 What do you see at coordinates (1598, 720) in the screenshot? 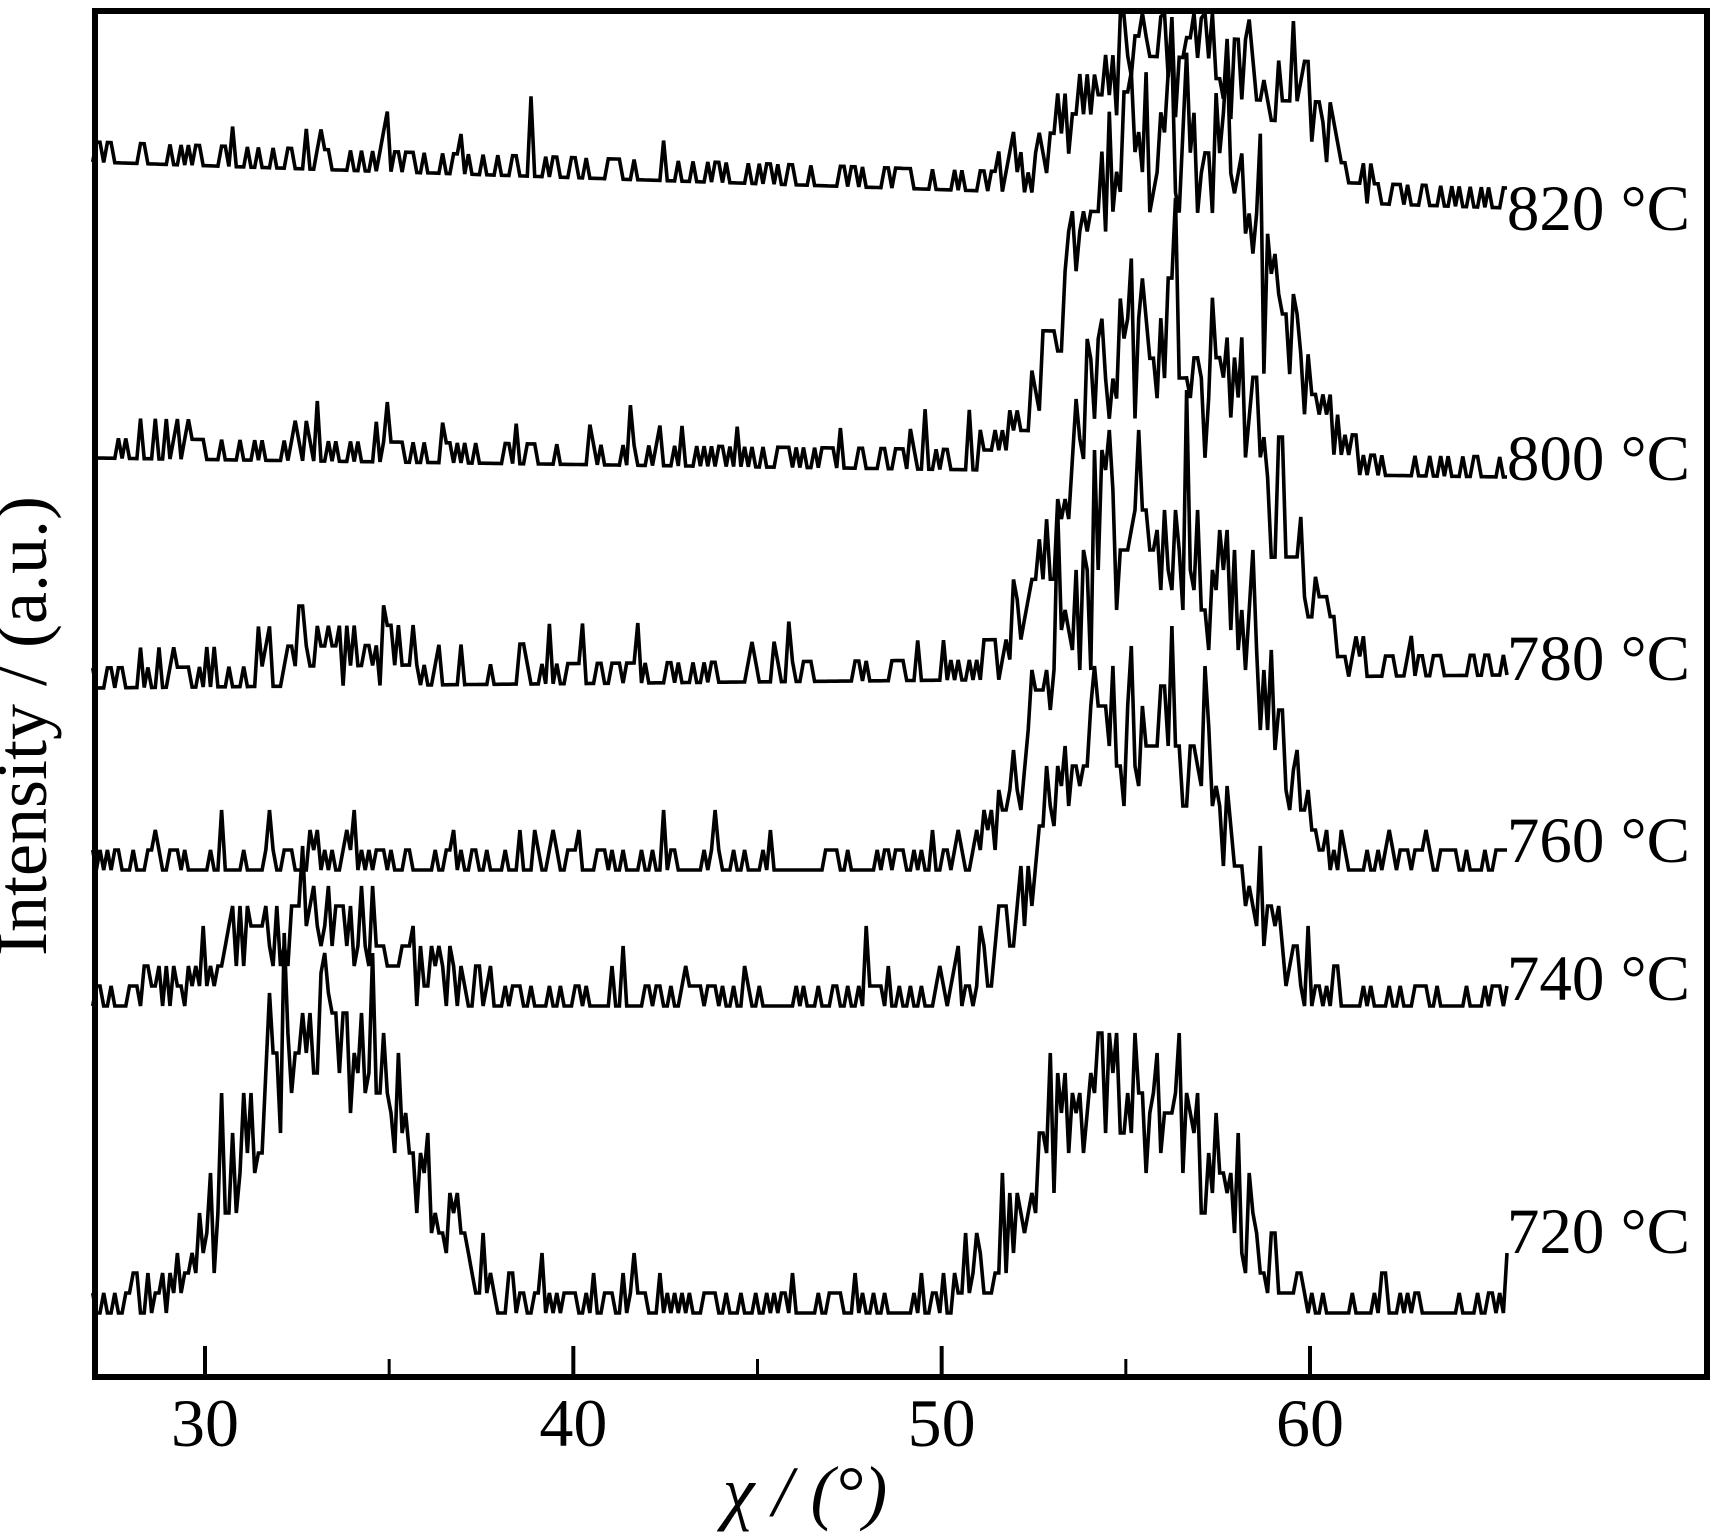
I see `series-labels: 820 °C 800 °C 780 °C 760 °C 740 °C 720 °C` at bounding box center [1598, 720].